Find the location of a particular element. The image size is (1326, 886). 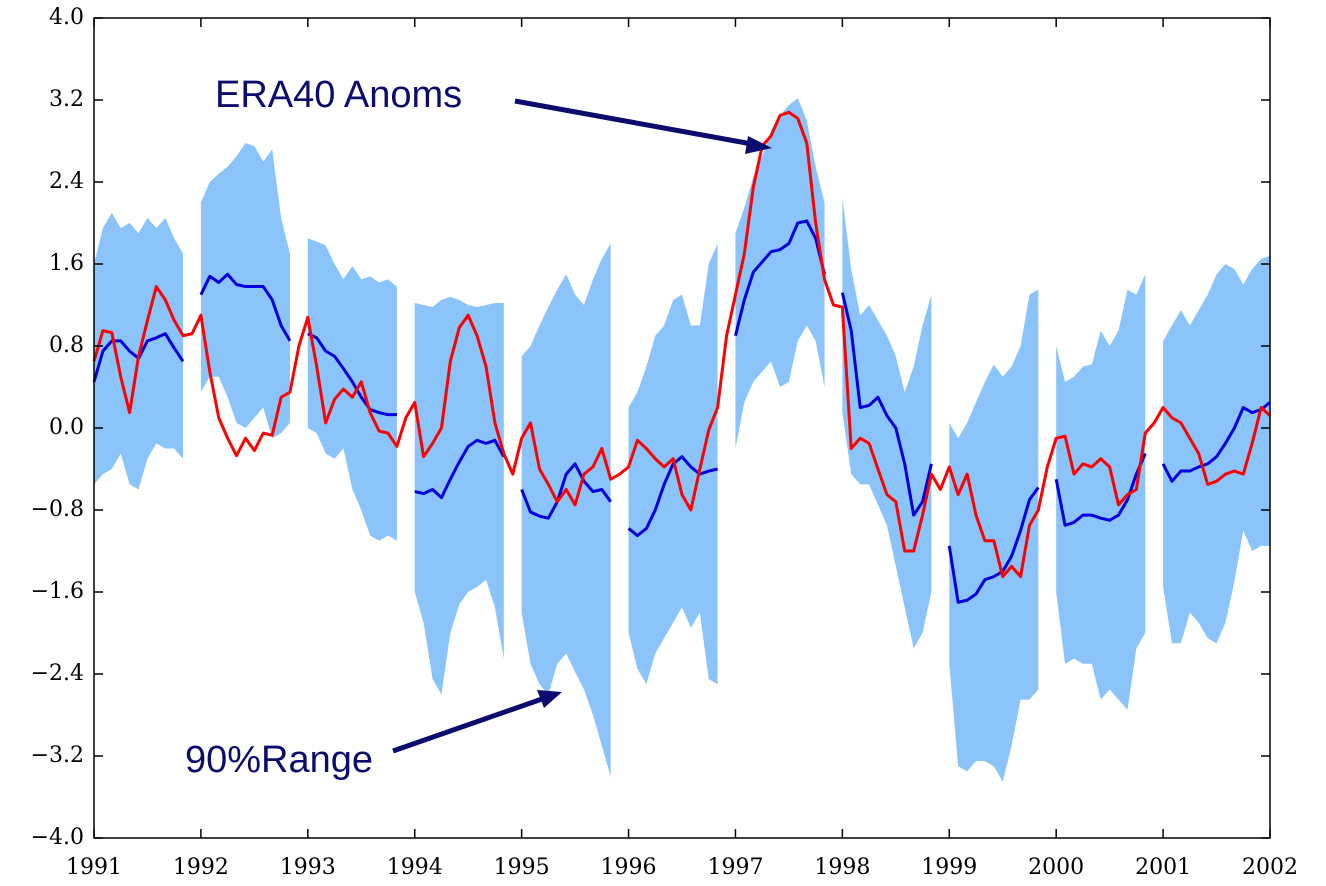

x-tick-label: 1997 is located at coordinates (735, 867).